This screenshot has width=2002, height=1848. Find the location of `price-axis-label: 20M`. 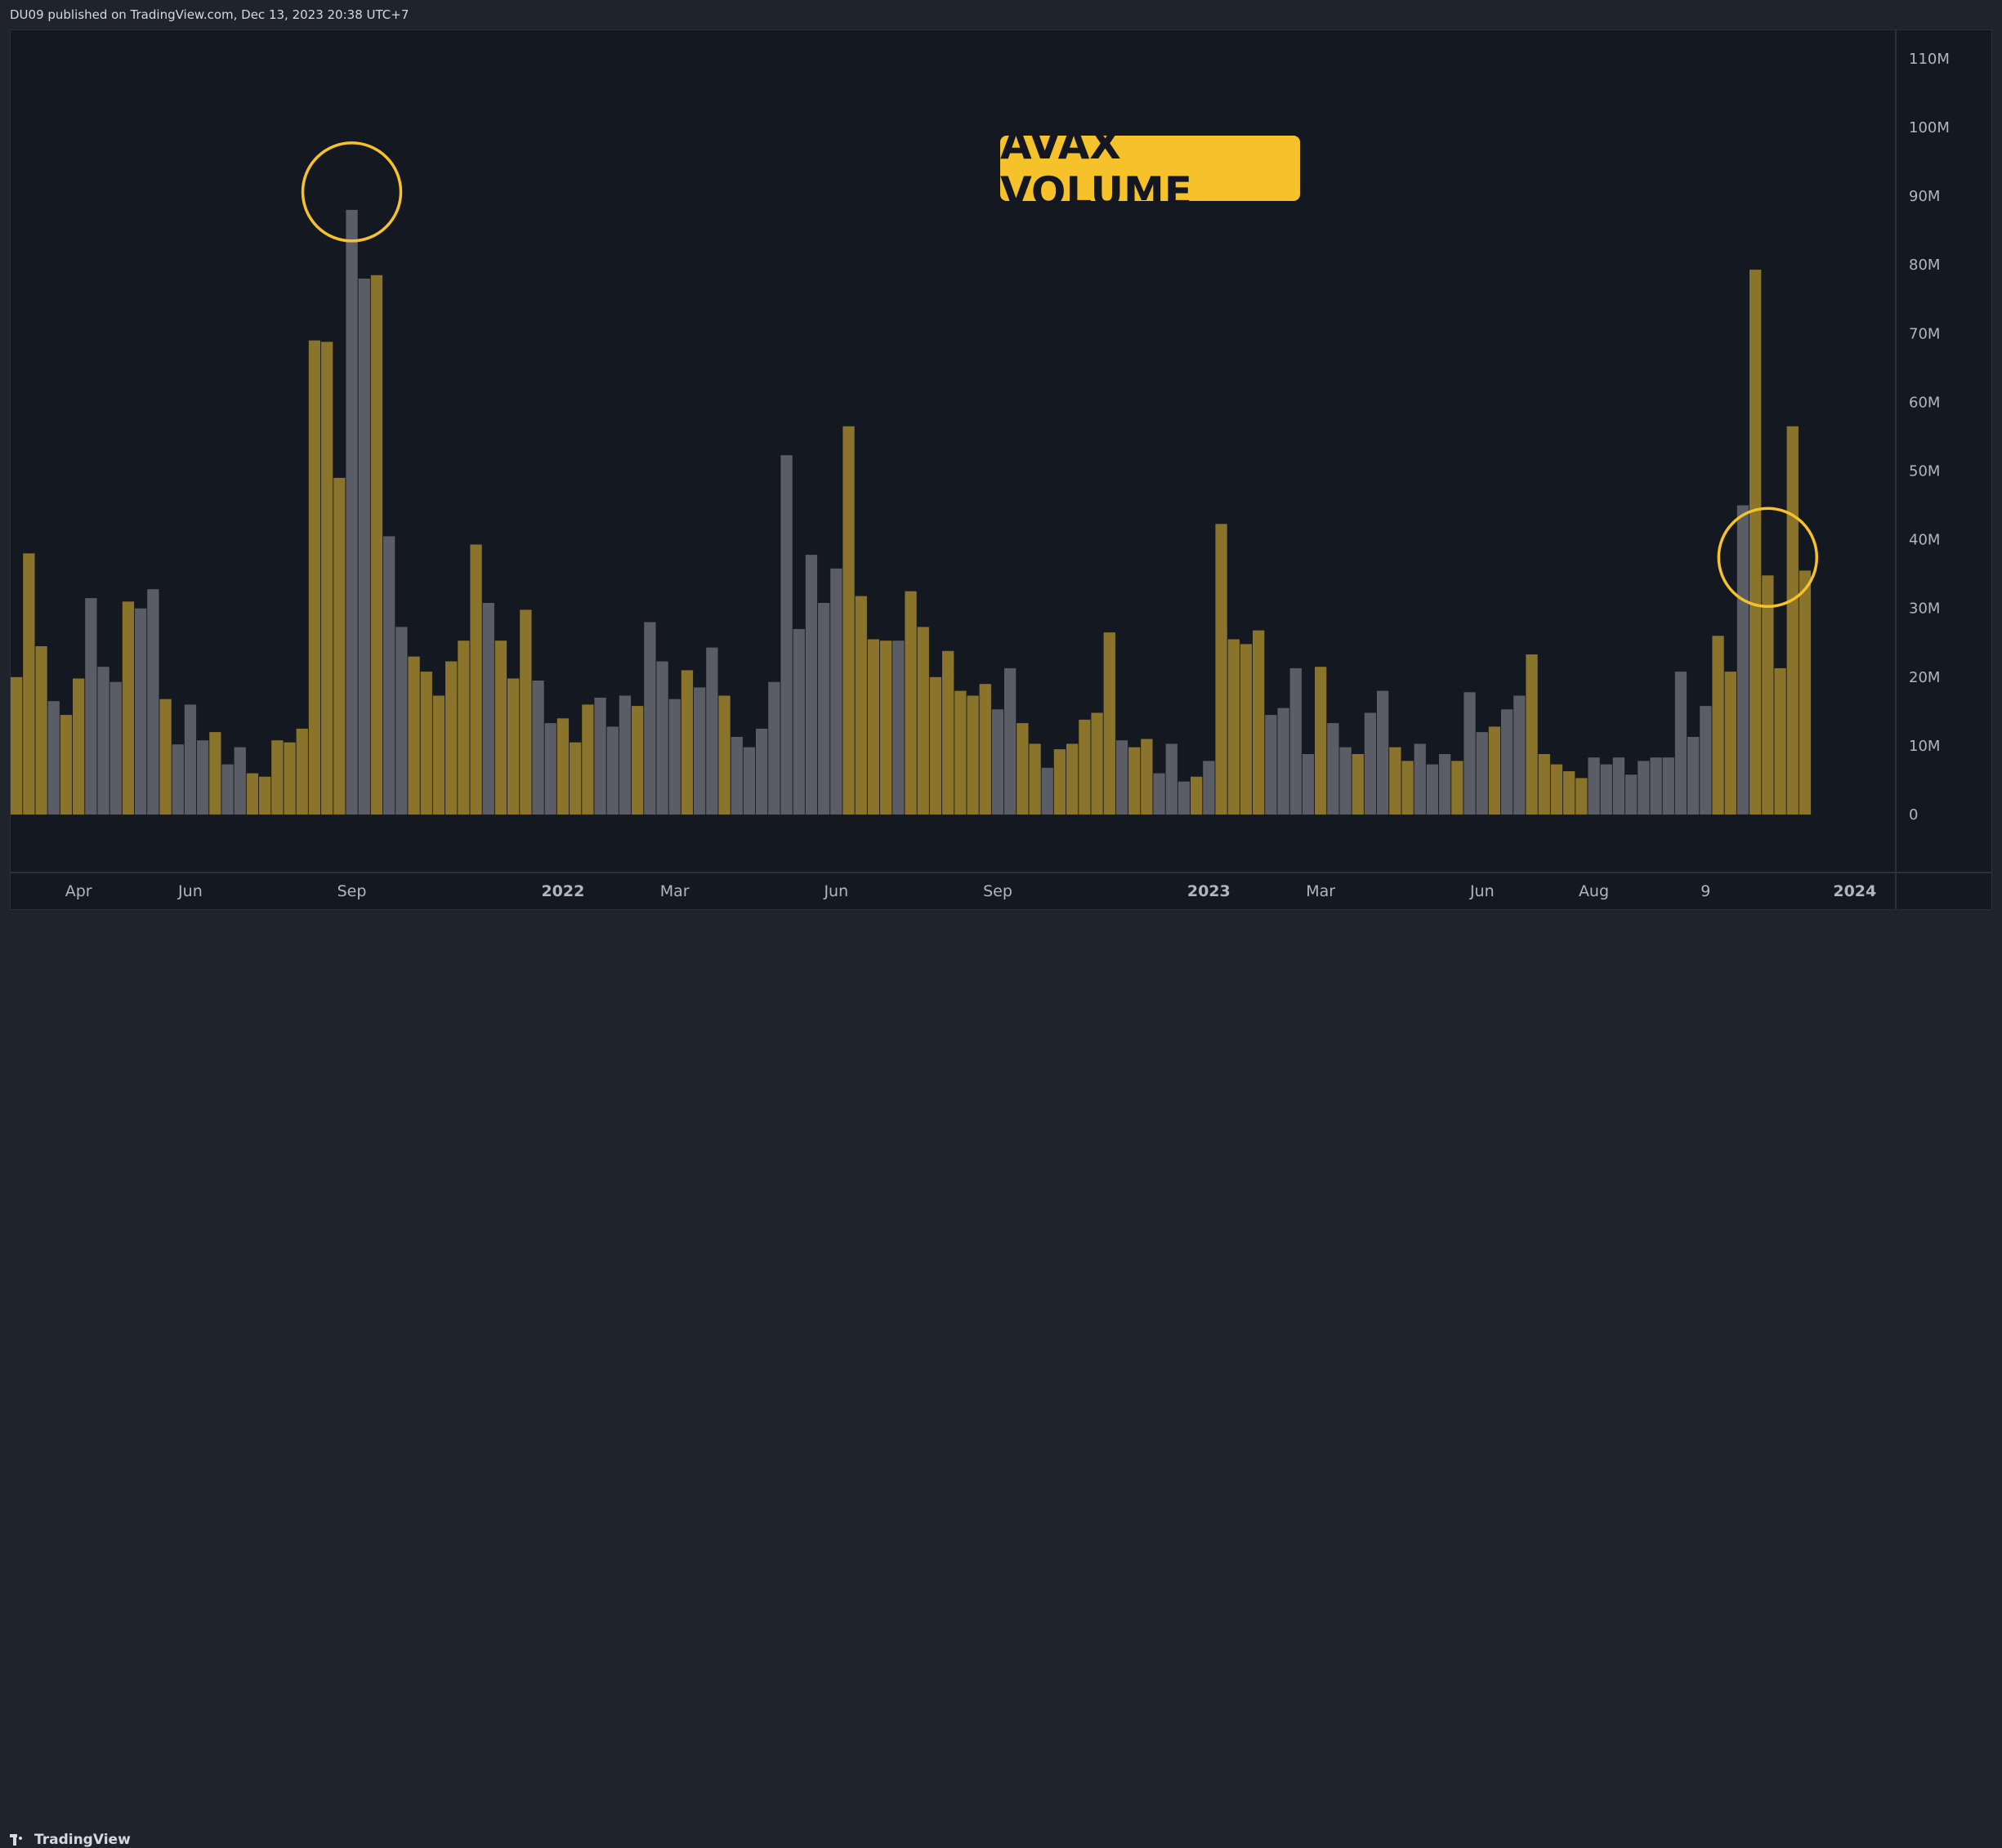

price-axis-label: 20M is located at coordinates (1925, 677).